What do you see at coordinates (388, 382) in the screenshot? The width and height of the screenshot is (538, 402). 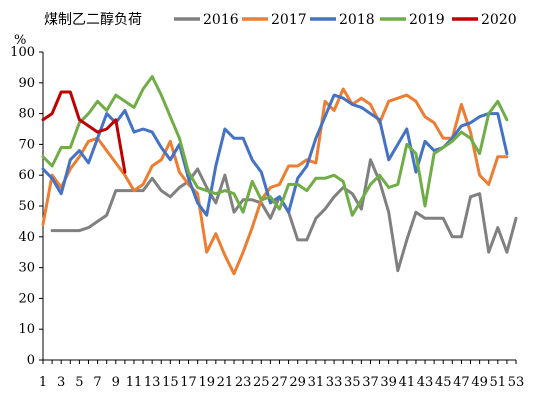 I see `x-tick-label: 39` at bounding box center [388, 382].